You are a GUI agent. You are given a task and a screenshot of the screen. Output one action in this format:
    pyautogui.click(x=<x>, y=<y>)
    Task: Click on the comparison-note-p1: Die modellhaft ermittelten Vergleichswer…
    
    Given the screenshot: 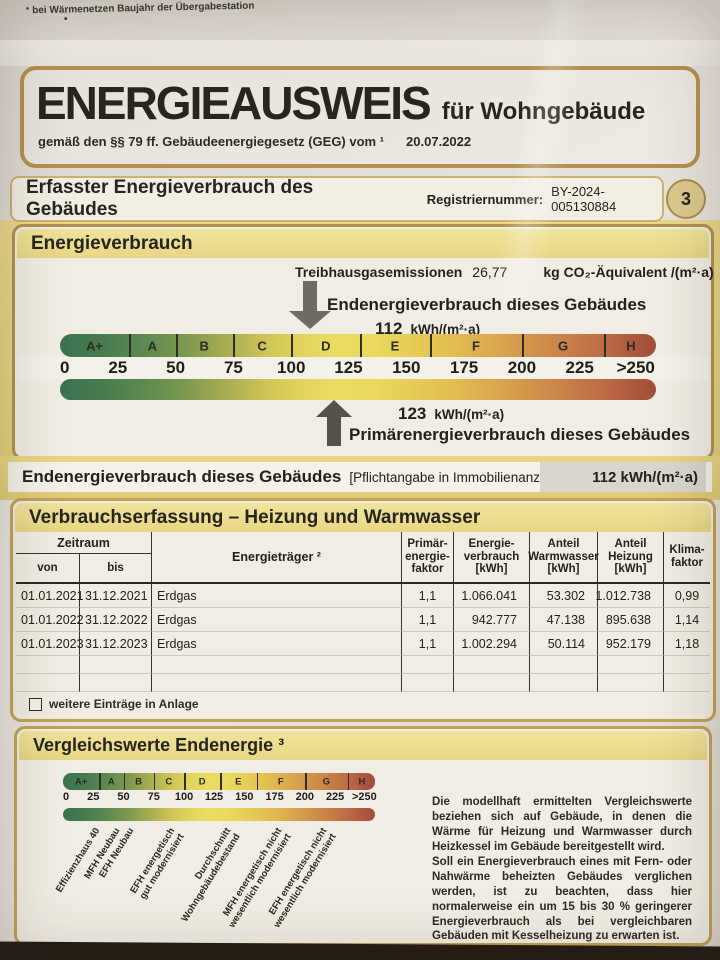 What is the action you would take?
    pyautogui.click(x=562, y=824)
    